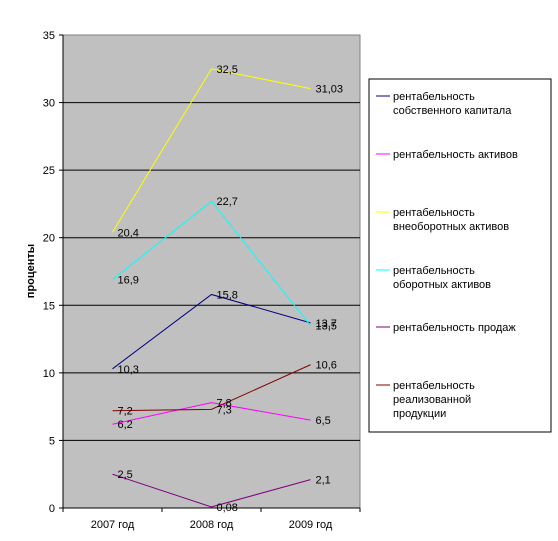  What do you see at coordinates (49, 104) in the screenshot?
I see `y-tick-label: 30` at bounding box center [49, 104].